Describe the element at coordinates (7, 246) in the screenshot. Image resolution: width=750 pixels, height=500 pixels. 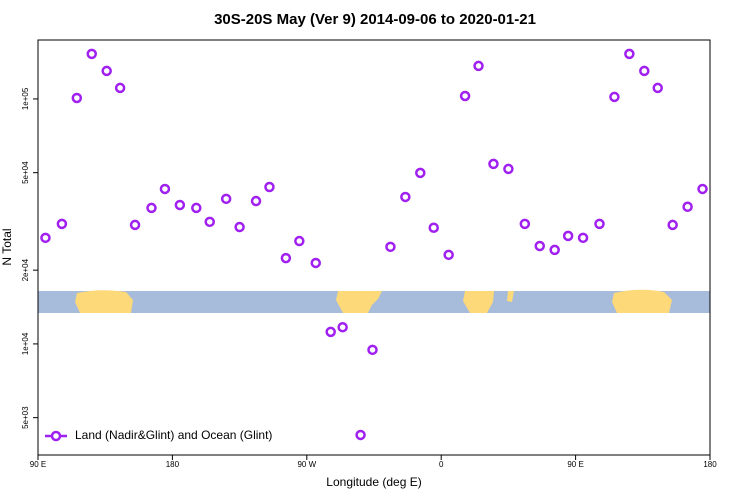
I see `y-axis-label: N Total` at that location.